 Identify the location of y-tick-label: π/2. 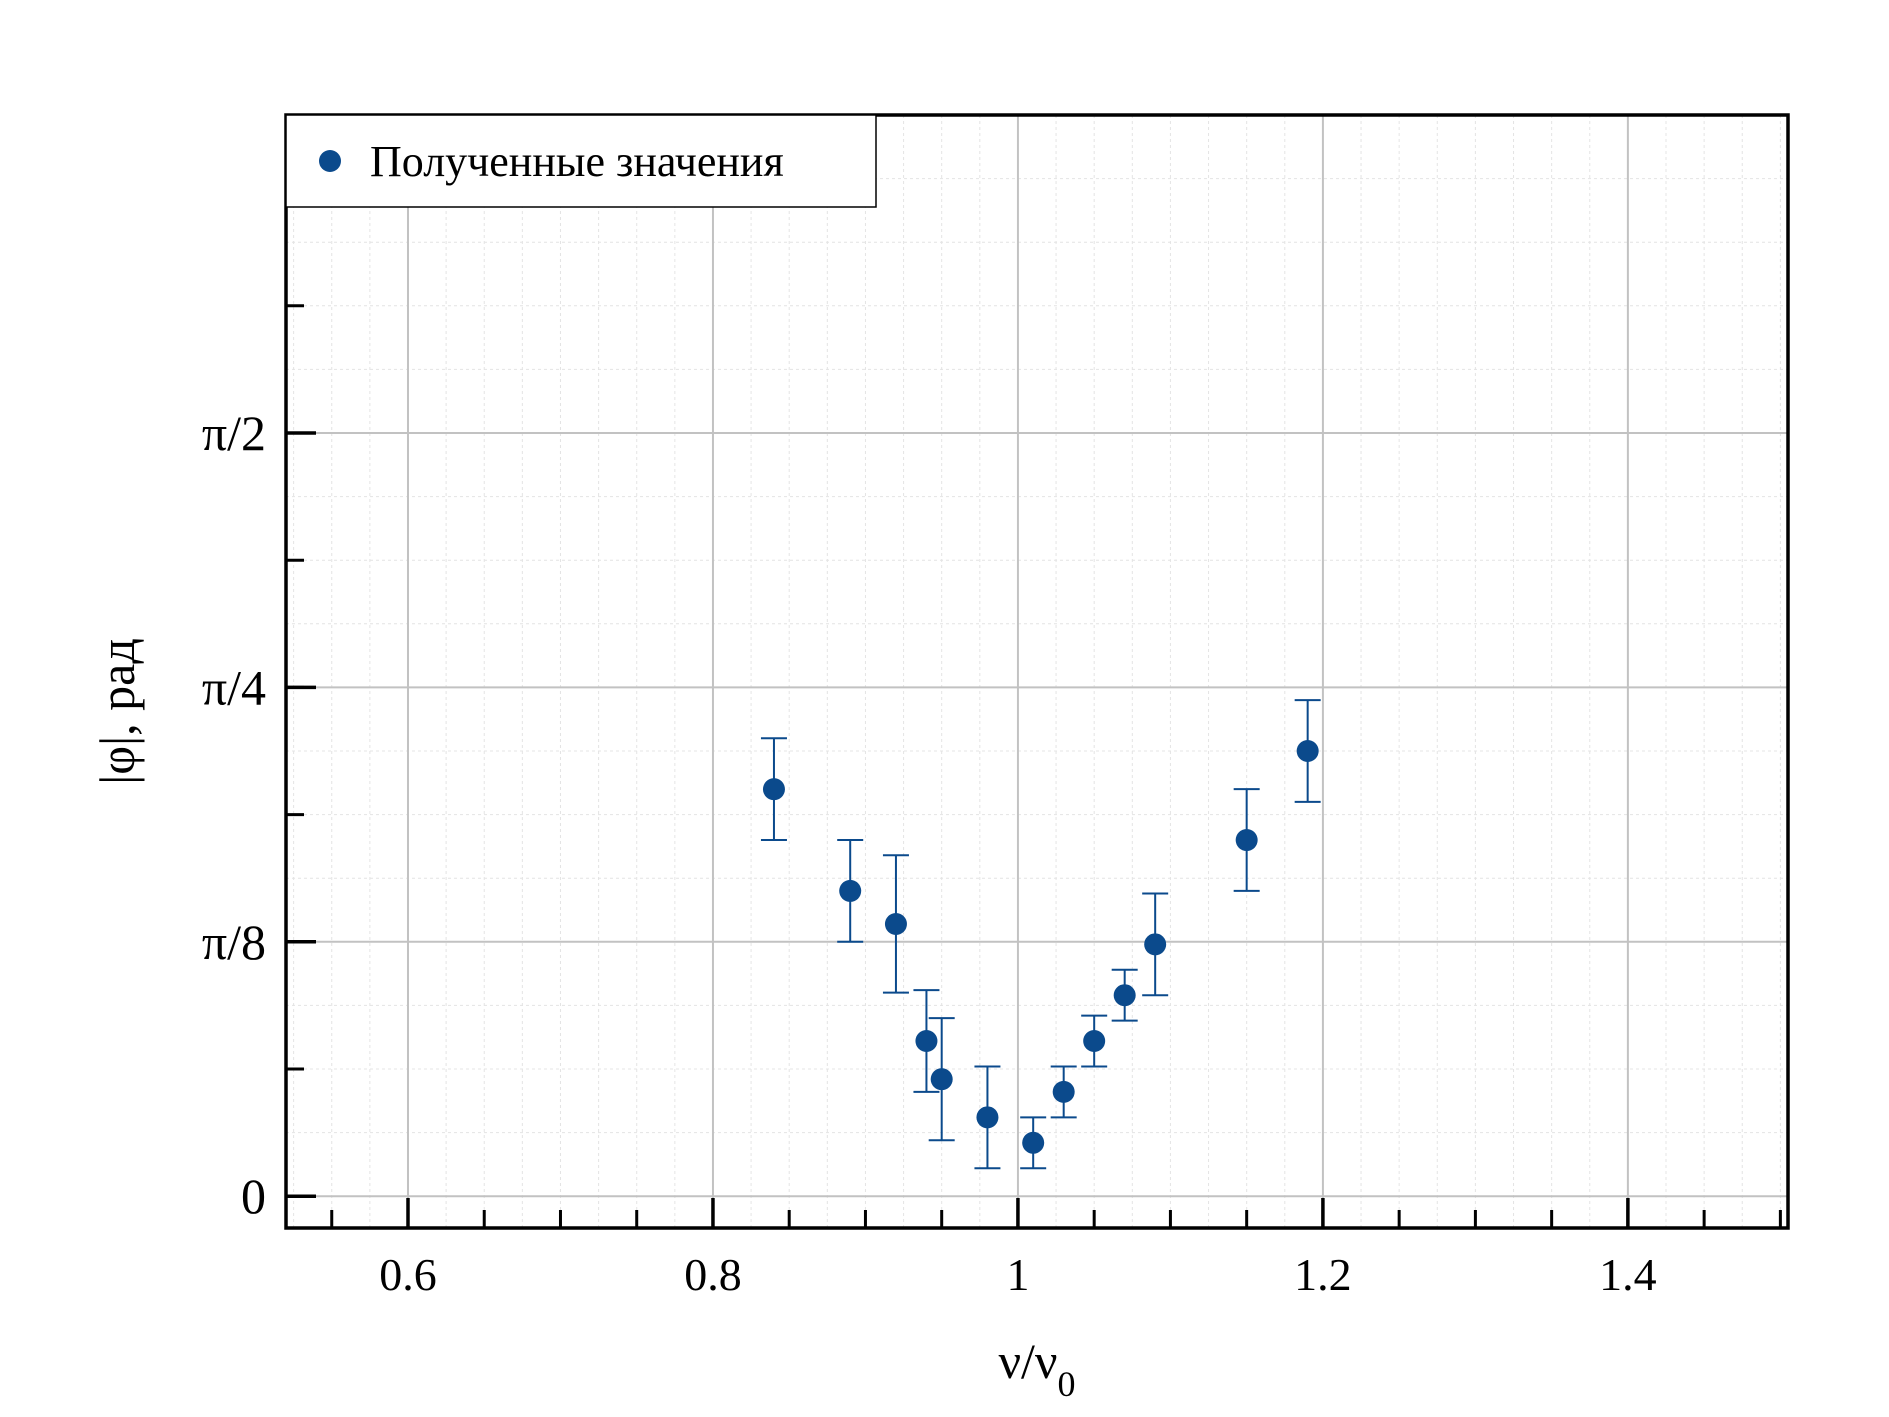
(234, 433).